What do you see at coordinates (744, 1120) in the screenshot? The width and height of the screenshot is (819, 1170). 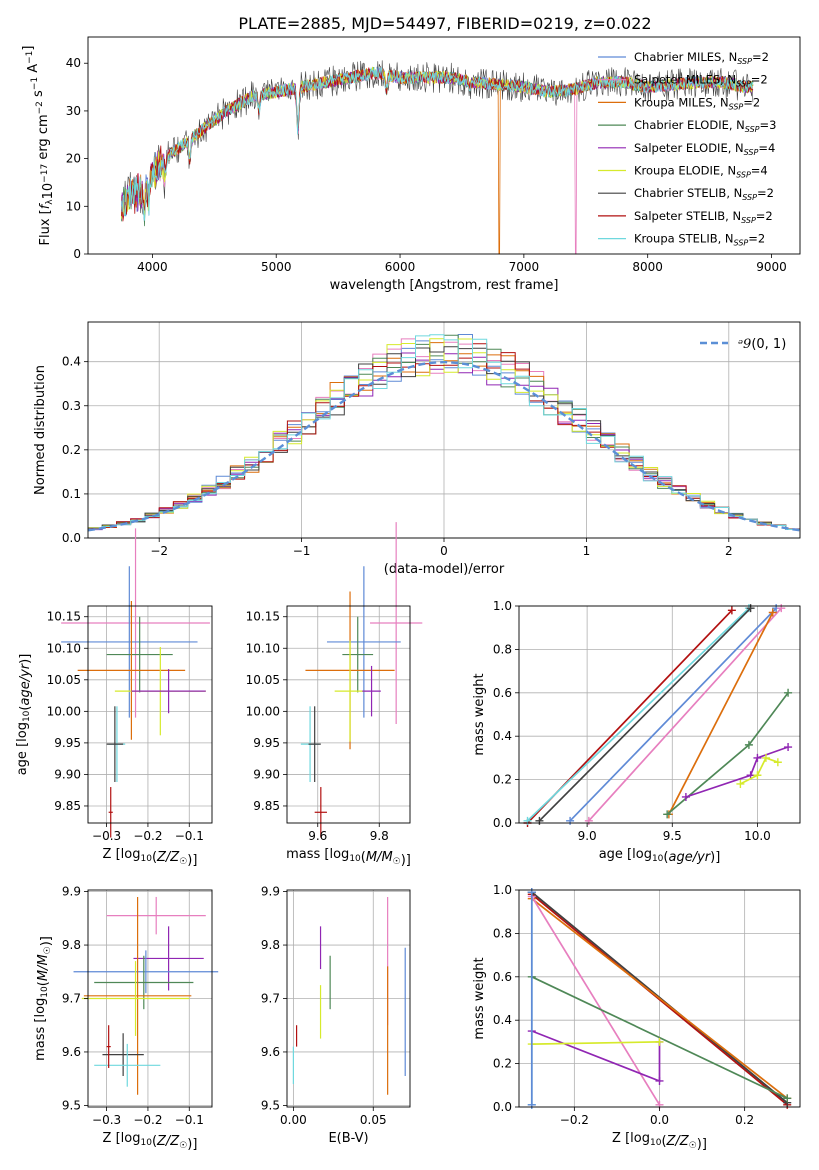 I see `tick-label-x: 0.2` at bounding box center [744, 1120].